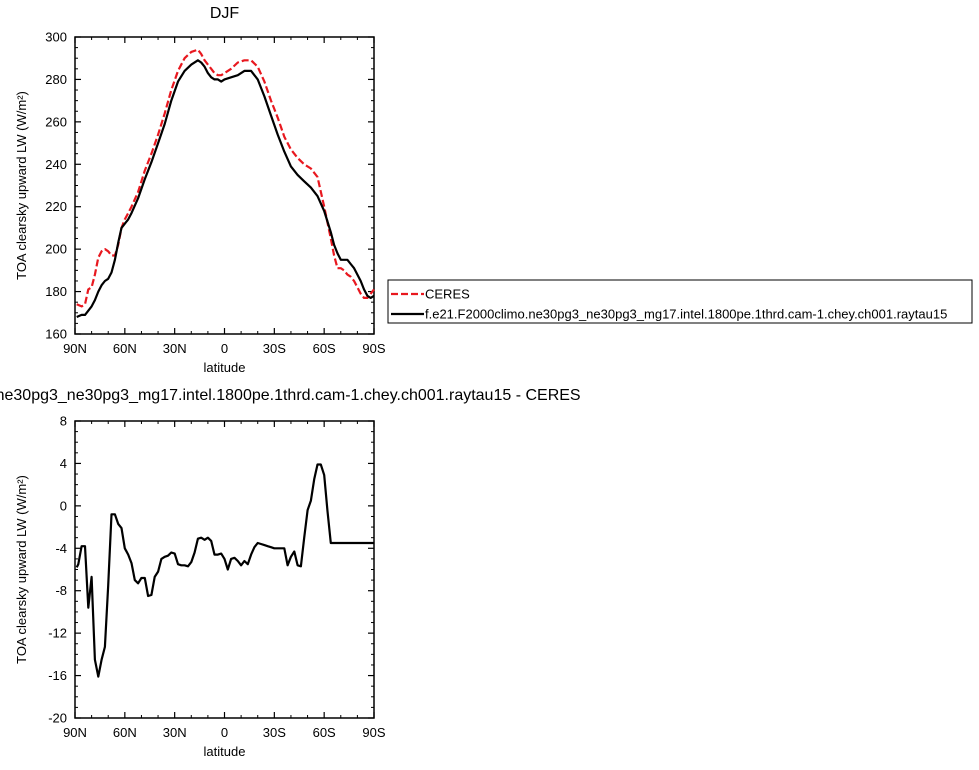 Image resolution: width=979 pixels, height=770 pixels. I want to click on y-tick-label: -20, so click(57, 718).